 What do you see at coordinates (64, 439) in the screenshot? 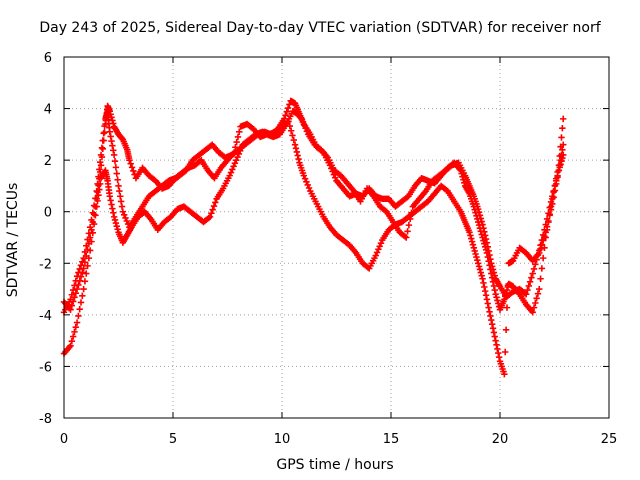
I see `x-tick-label: 0` at bounding box center [64, 439].